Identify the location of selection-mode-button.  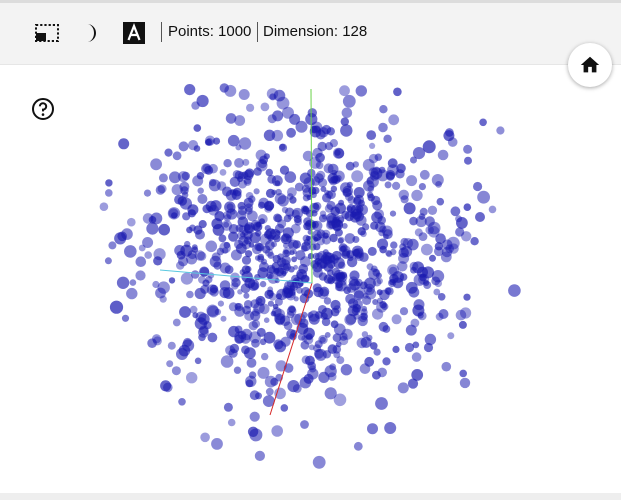
(47, 33).